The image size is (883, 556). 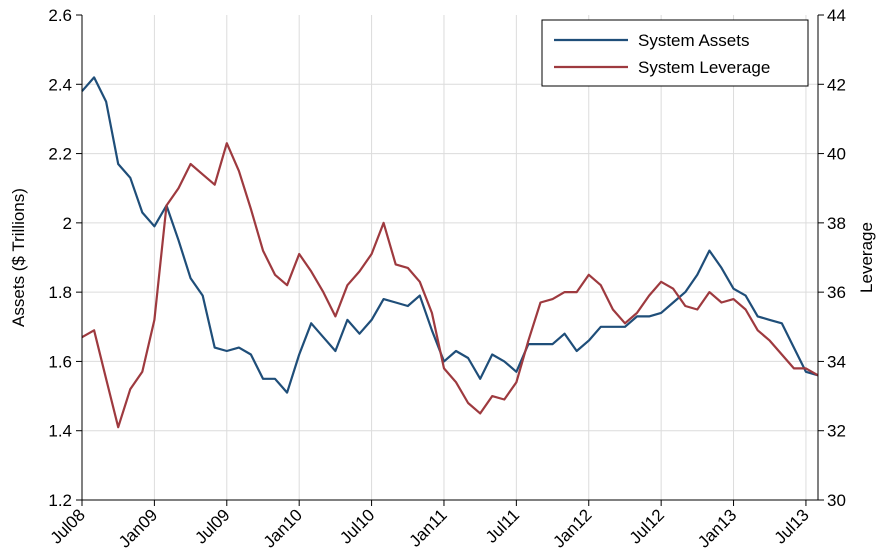 What do you see at coordinates (427, 527) in the screenshot?
I see `x-tick-label: Jan11` at bounding box center [427, 527].